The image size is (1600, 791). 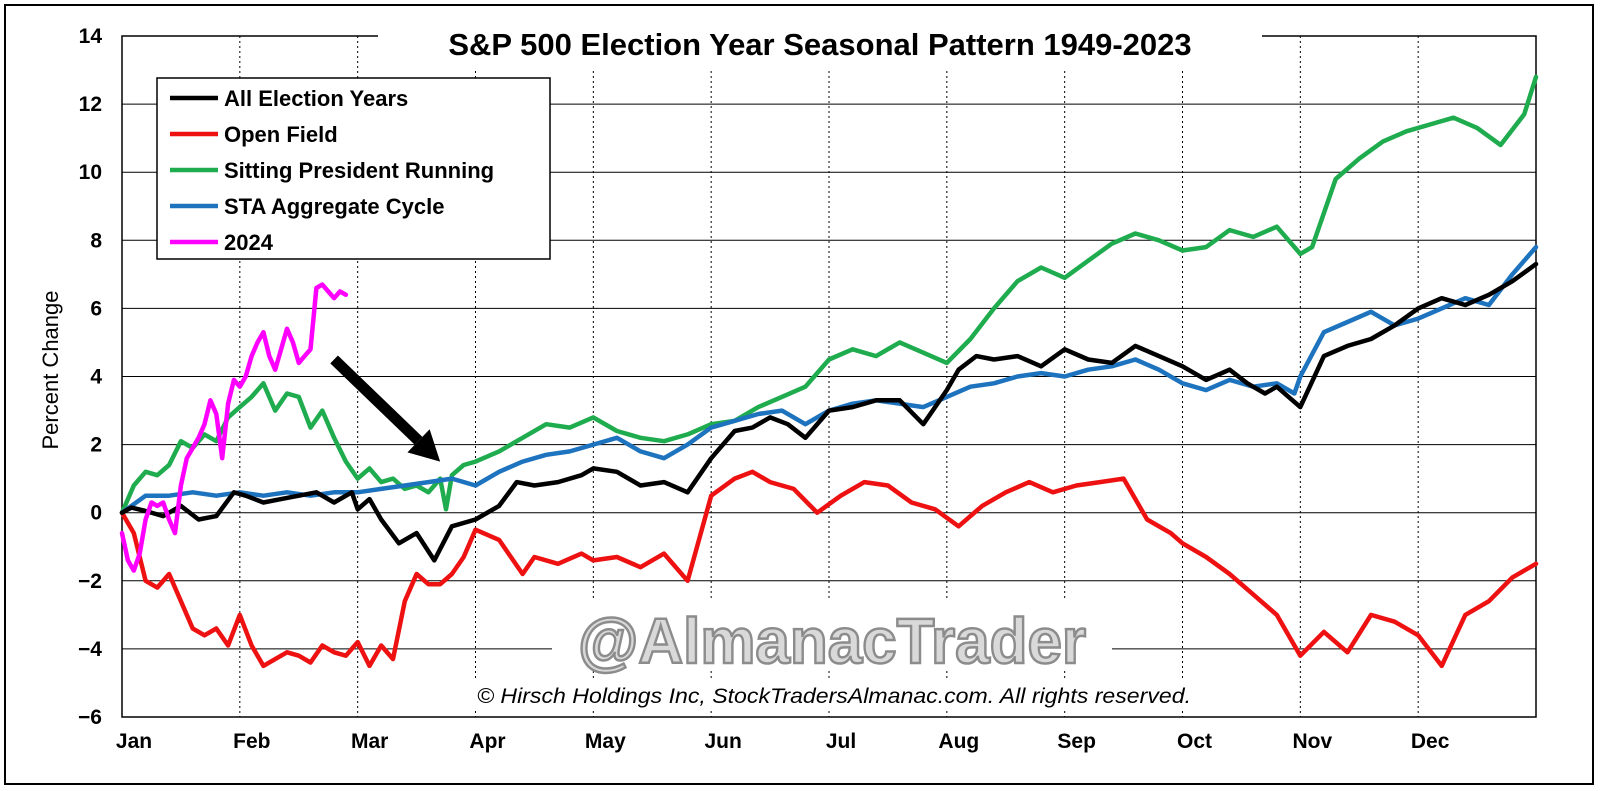 What do you see at coordinates (958, 741) in the screenshot?
I see `x-tick-label: Aug` at bounding box center [958, 741].